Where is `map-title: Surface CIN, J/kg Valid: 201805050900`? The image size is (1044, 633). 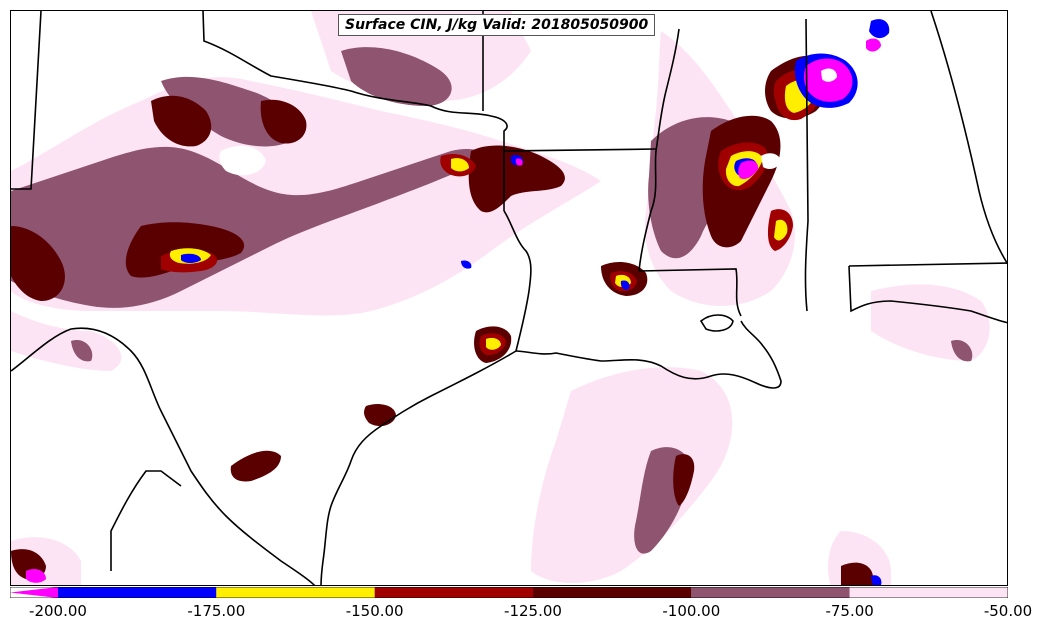 map-title: Surface CIN, J/kg Valid: 201805050900 is located at coordinates (497, 25).